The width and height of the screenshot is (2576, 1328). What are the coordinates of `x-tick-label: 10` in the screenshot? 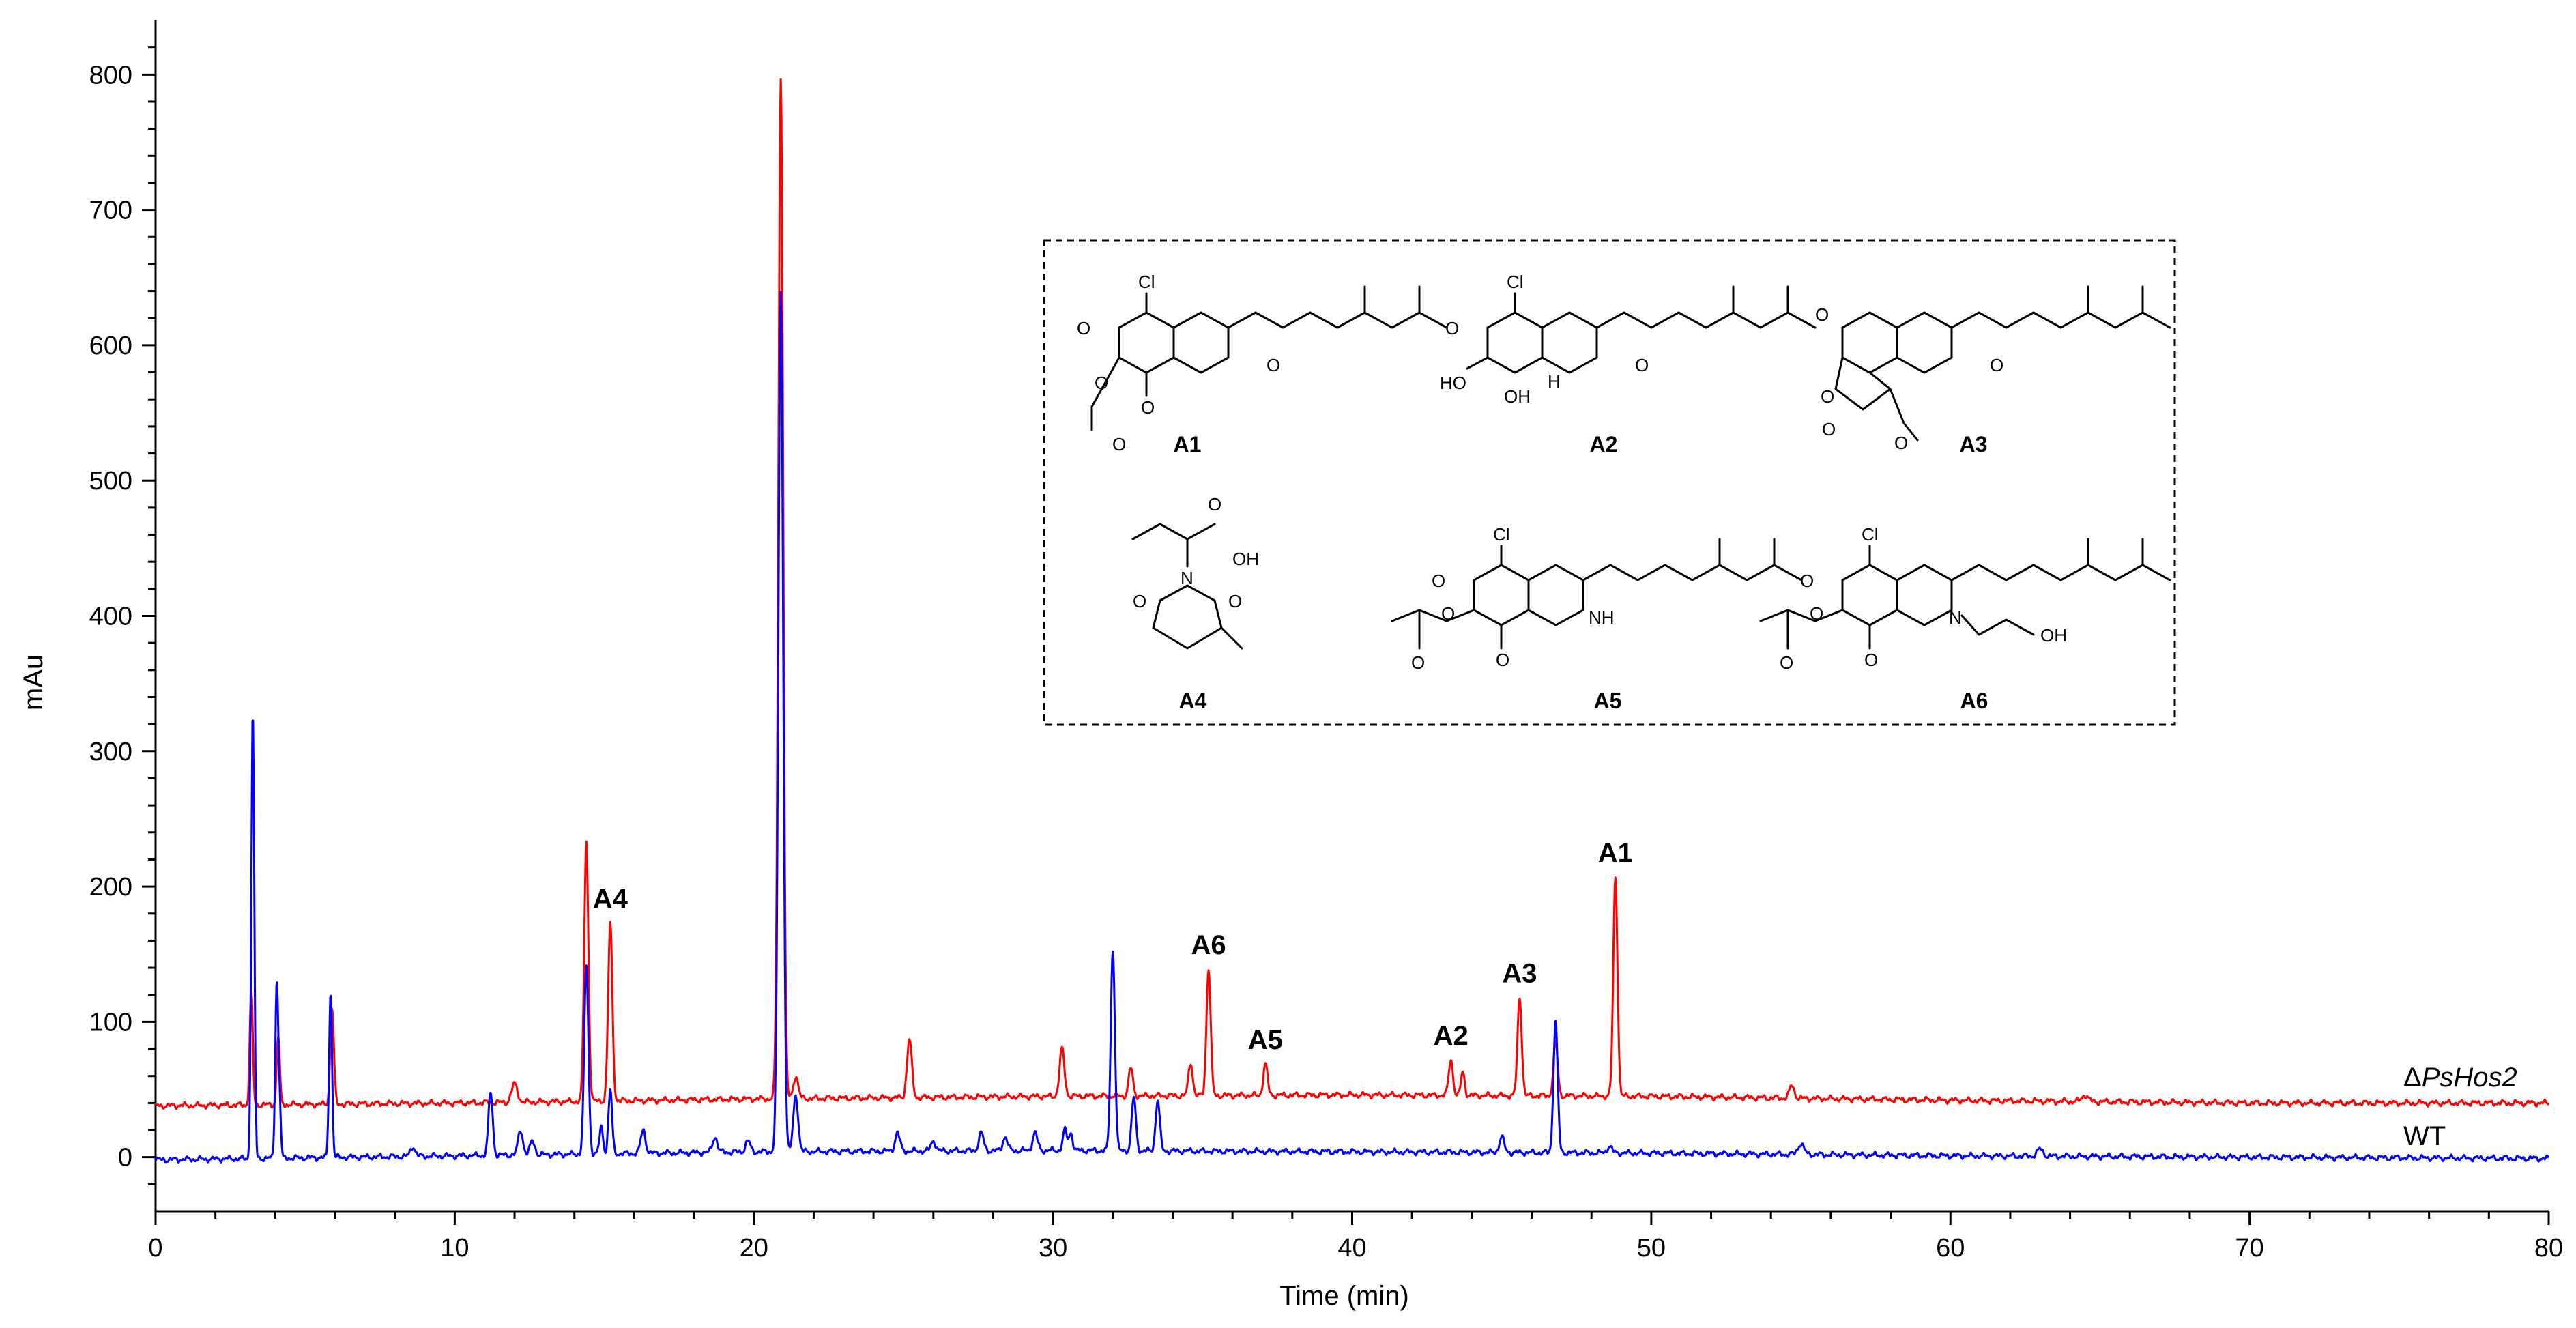 It's located at (454, 1248).